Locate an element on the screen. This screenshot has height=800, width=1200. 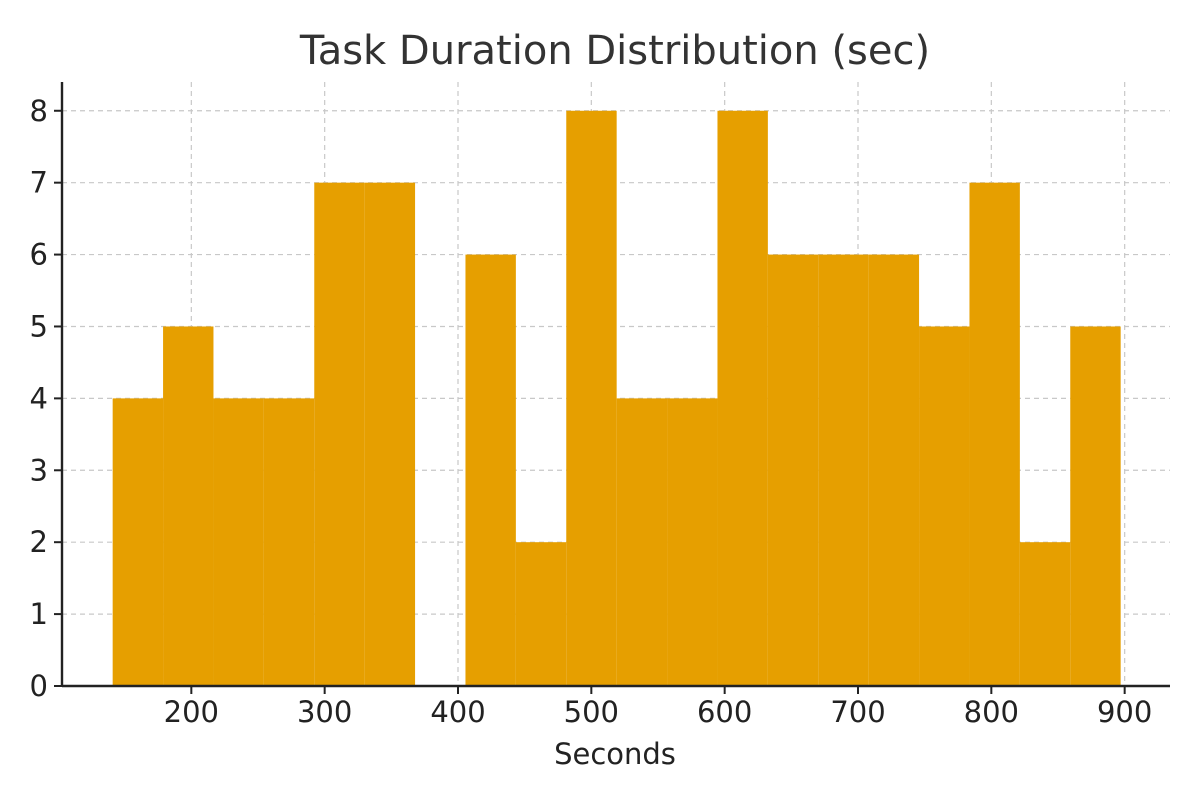
y-tick-label: 2 is located at coordinates (39, 542).